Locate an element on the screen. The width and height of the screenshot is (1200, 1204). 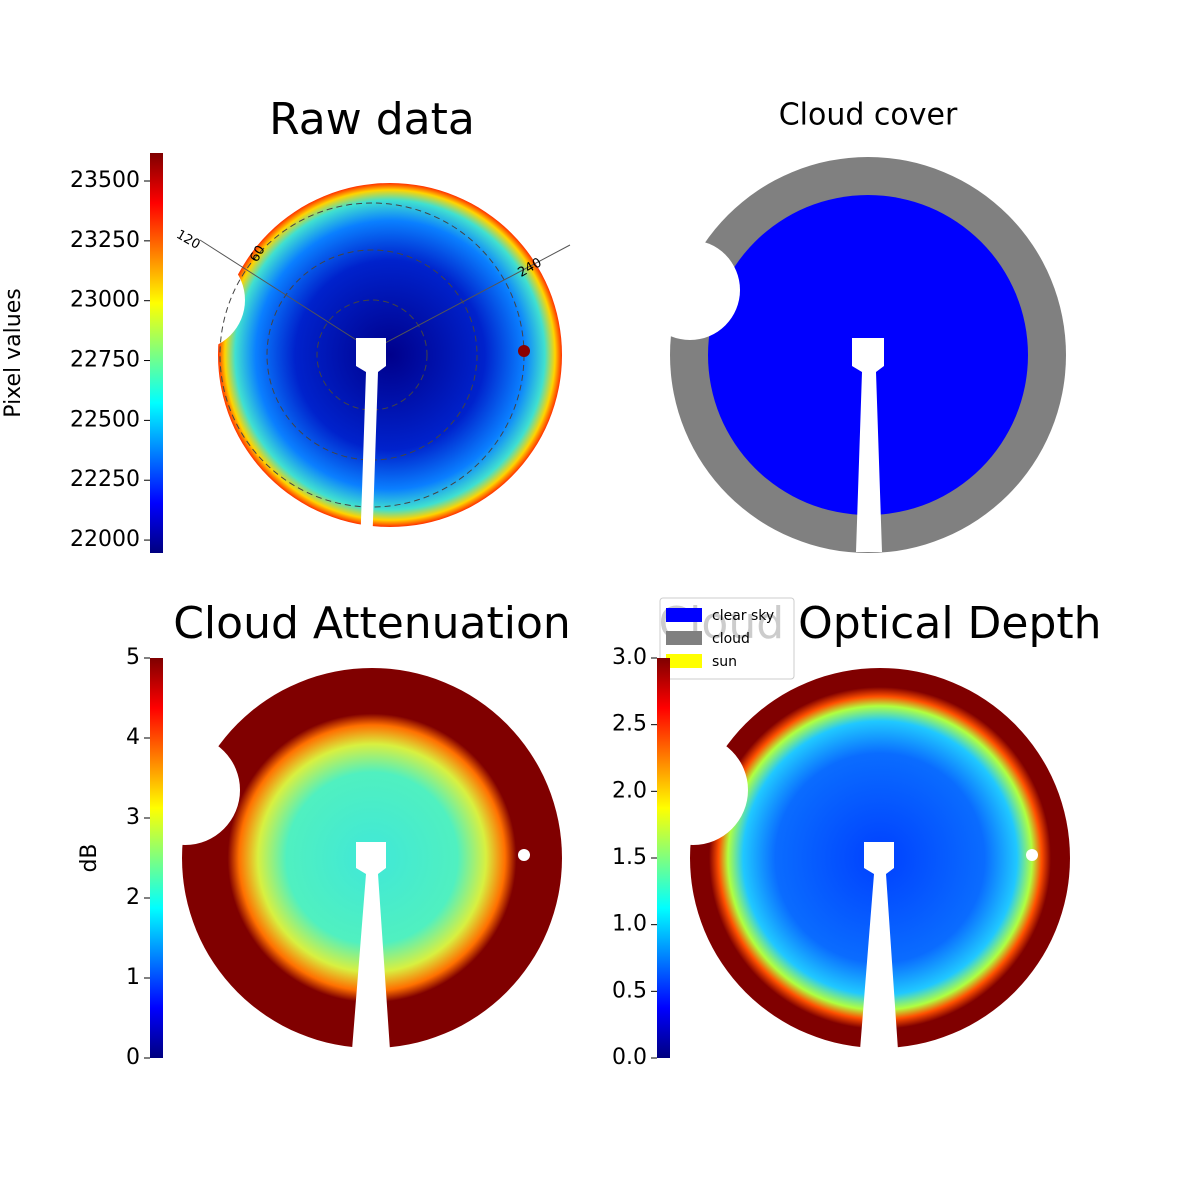
tick-label: 22250 is located at coordinates (105, 479).